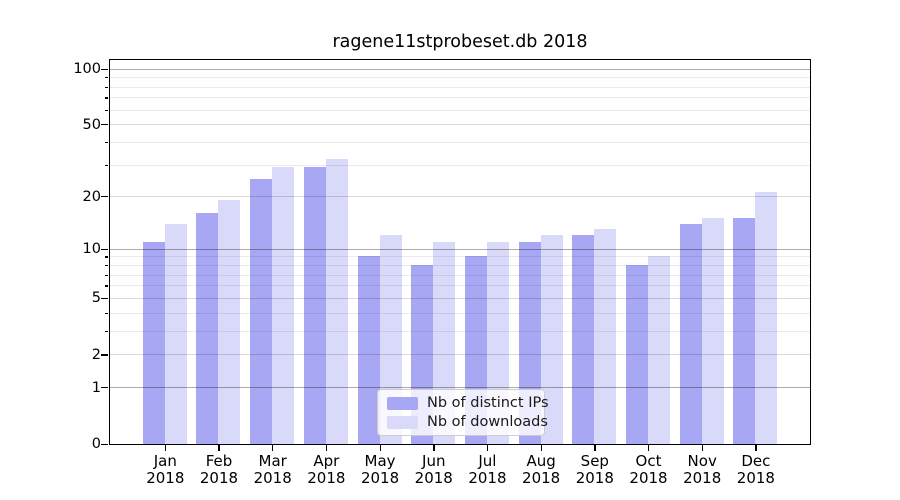 The width and height of the screenshot is (900, 500). I want to click on x-label-jul: Jul 2018, so click(487, 469).